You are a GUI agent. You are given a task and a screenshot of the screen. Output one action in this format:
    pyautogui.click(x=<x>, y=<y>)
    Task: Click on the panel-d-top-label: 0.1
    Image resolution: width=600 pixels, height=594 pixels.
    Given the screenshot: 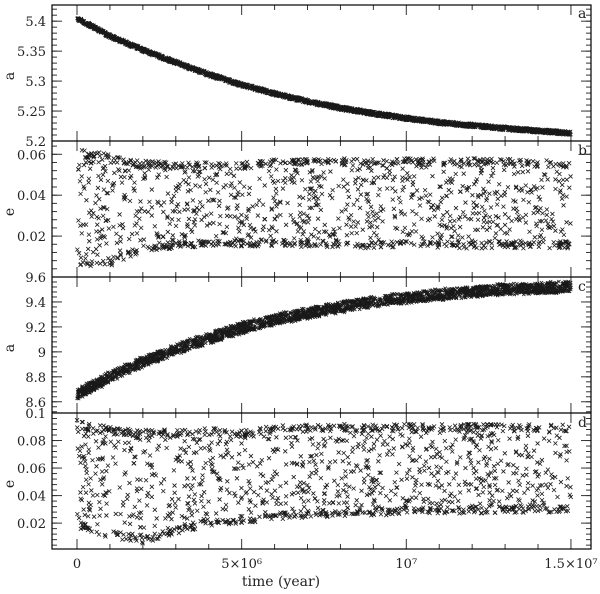 What is the action you would take?
    pyautogui.click(x=35, y=414)
    